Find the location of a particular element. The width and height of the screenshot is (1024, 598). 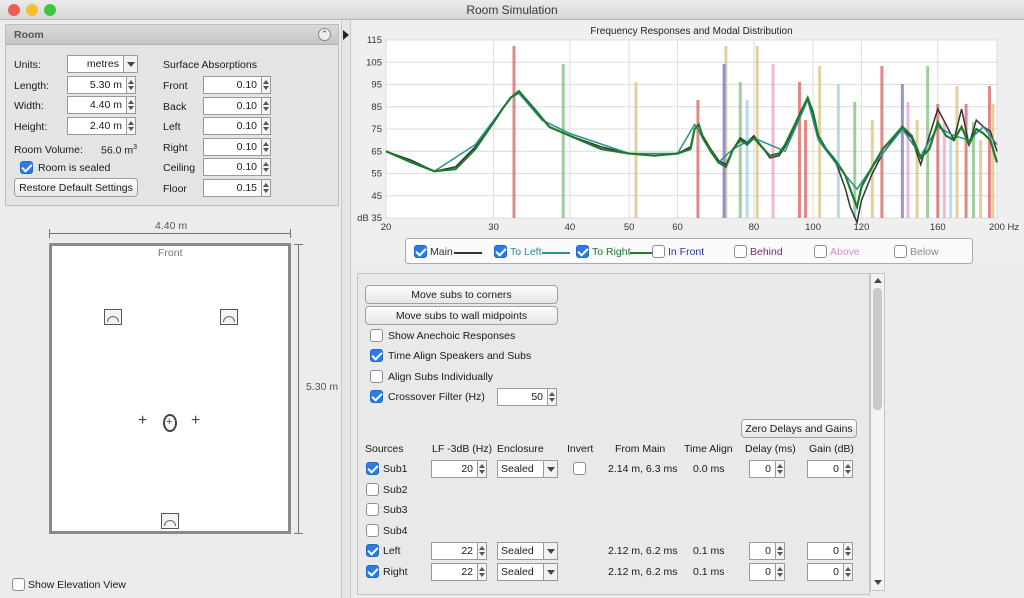

crossover-checkbox is located at coordinates (376, 396).